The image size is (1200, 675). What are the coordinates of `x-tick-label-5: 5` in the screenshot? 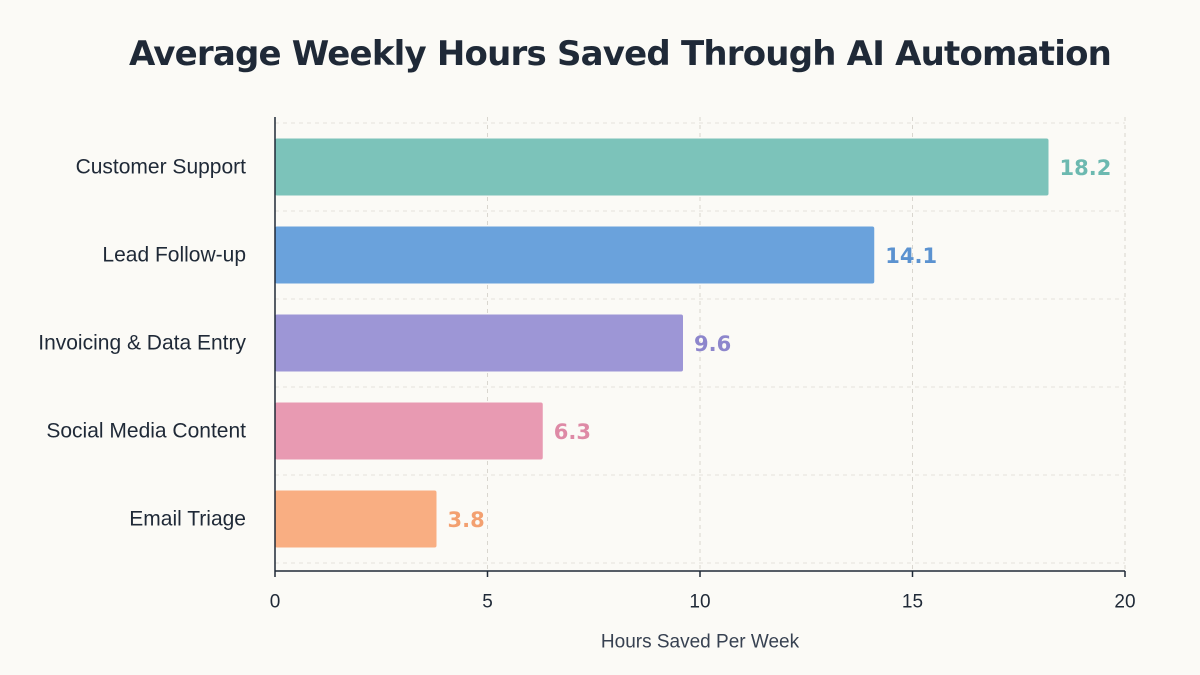 It's located at (487, 602).